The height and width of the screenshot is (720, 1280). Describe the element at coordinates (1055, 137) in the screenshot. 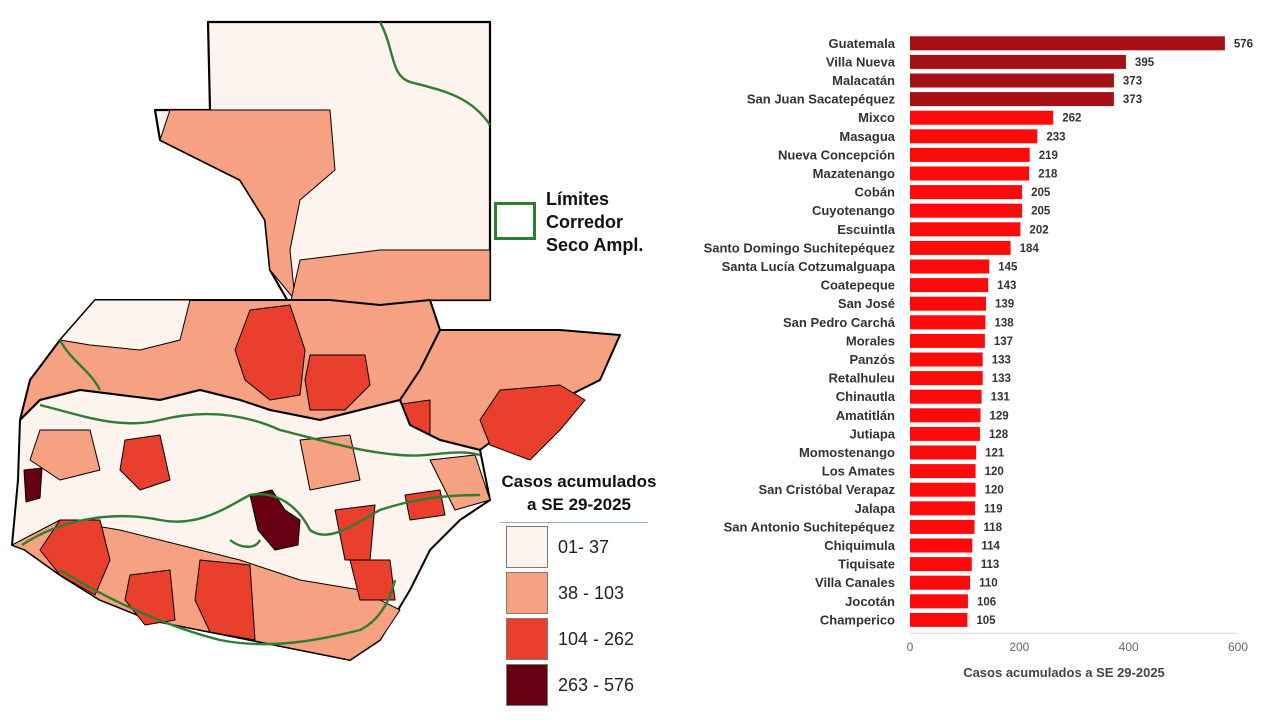

I see `value-label: 233` at that location.